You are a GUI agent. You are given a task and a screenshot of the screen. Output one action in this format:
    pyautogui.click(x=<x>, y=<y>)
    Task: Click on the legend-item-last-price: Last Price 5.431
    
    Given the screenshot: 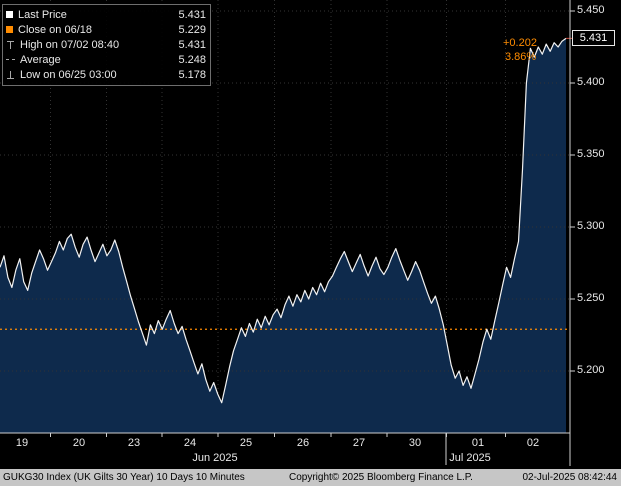 What is the action you would take?
    pyautogui.click(x=106, y=14)
    